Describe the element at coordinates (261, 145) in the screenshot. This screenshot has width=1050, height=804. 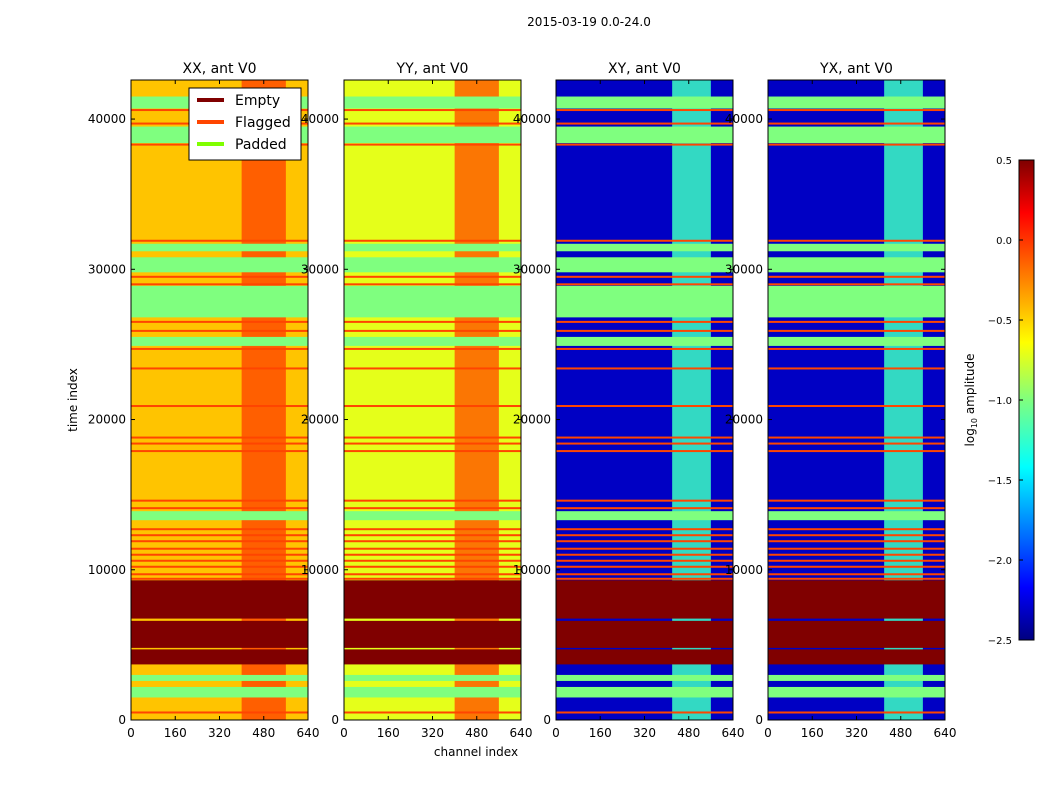
I see `legend-label-padded: Padded` at that location.